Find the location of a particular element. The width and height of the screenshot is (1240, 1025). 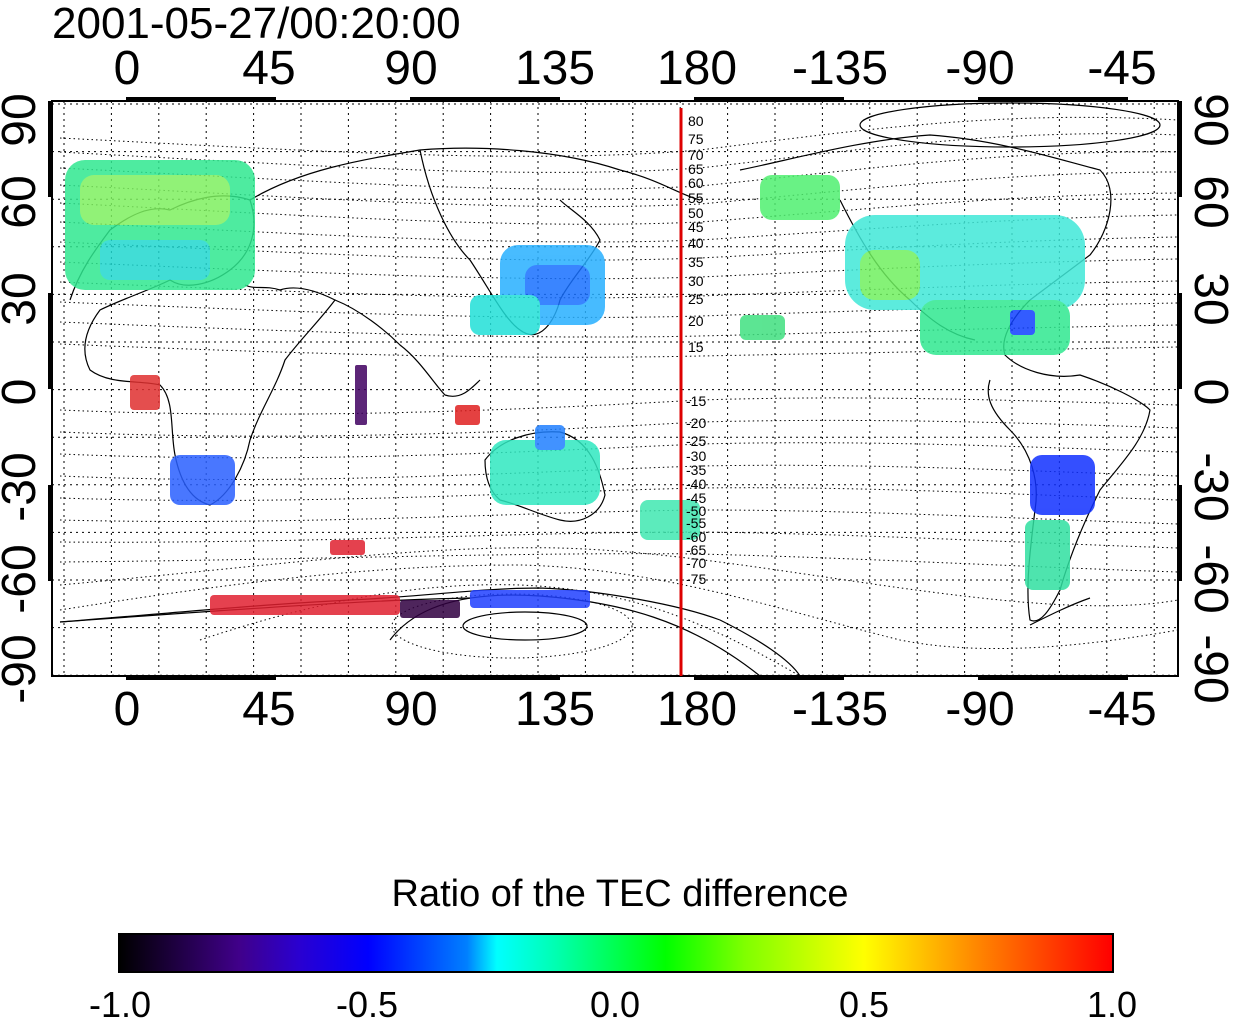

contour-label: -55 is located at coordinates (696, 523).